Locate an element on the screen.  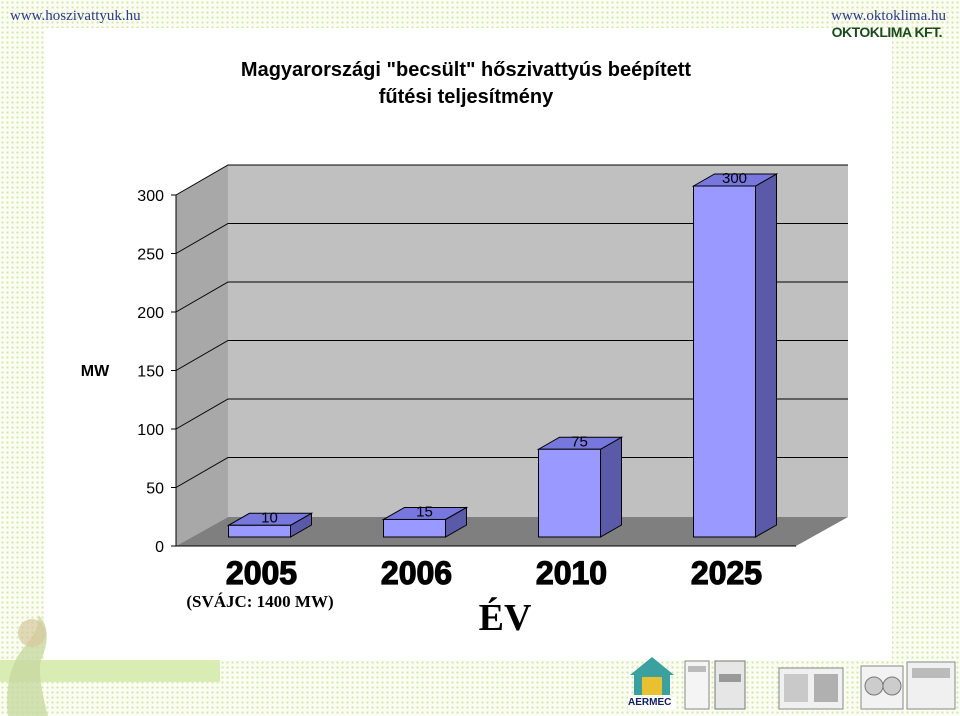
x-tick-label: 2006 is located at coordinates (416, 573).